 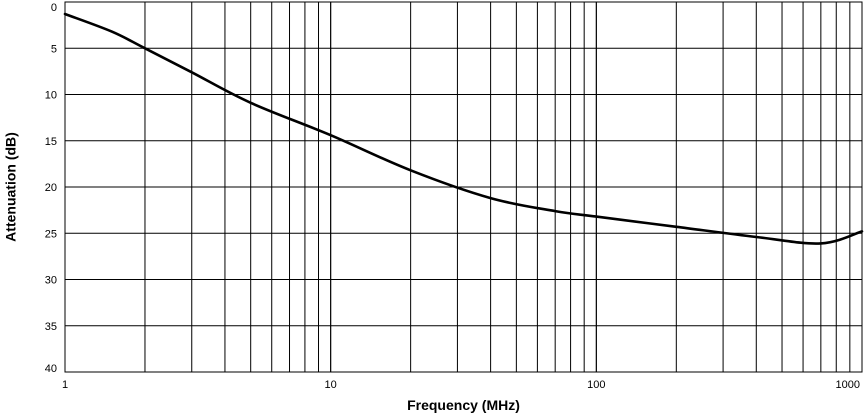 What do you see at coordinates (54, 8) in the screenshot?
I see `y-tick-label: 0` at bounding box center [54, 8].